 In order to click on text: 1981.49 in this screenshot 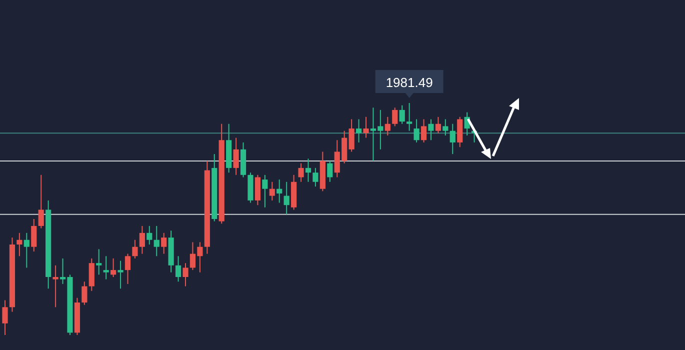, I will do `click(409, 82)`.